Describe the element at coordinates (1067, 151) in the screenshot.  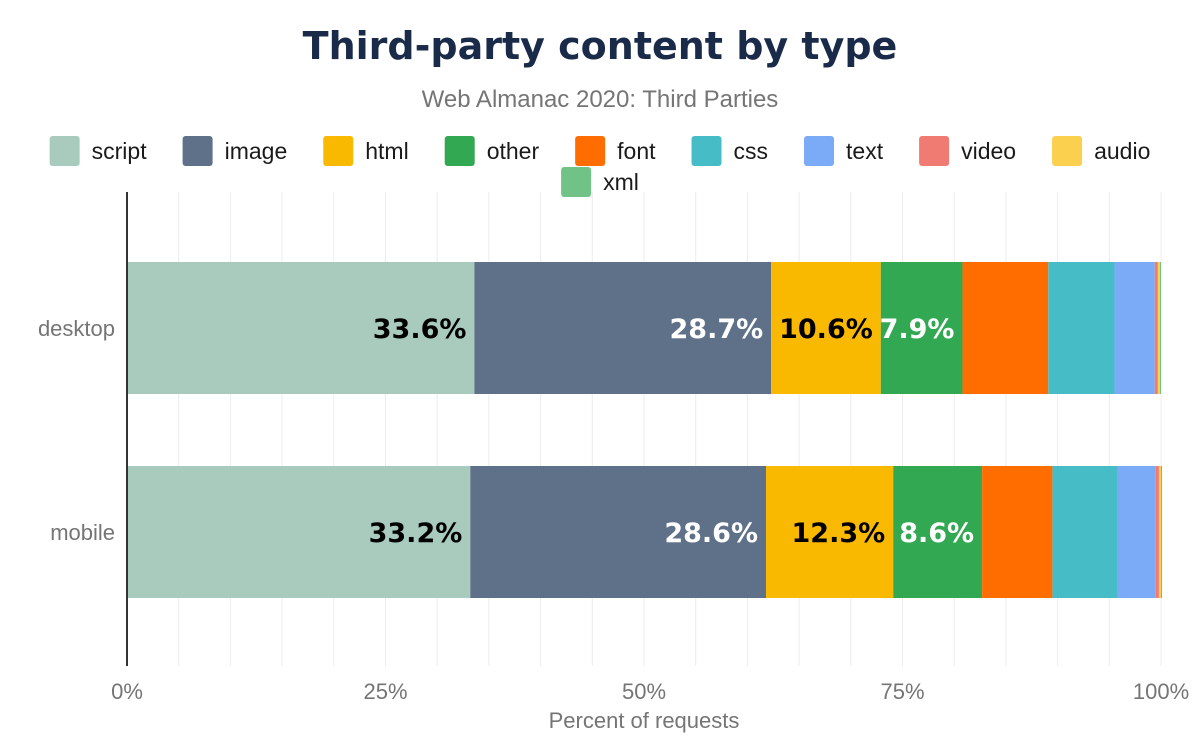
I see `legend-swatch-audio` at that location.